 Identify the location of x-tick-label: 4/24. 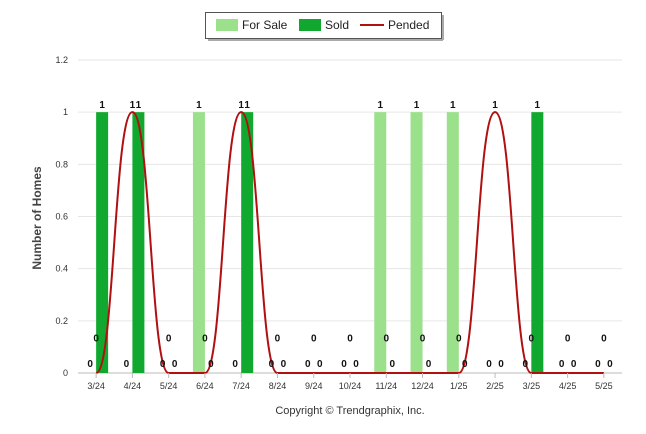
(133, 386).